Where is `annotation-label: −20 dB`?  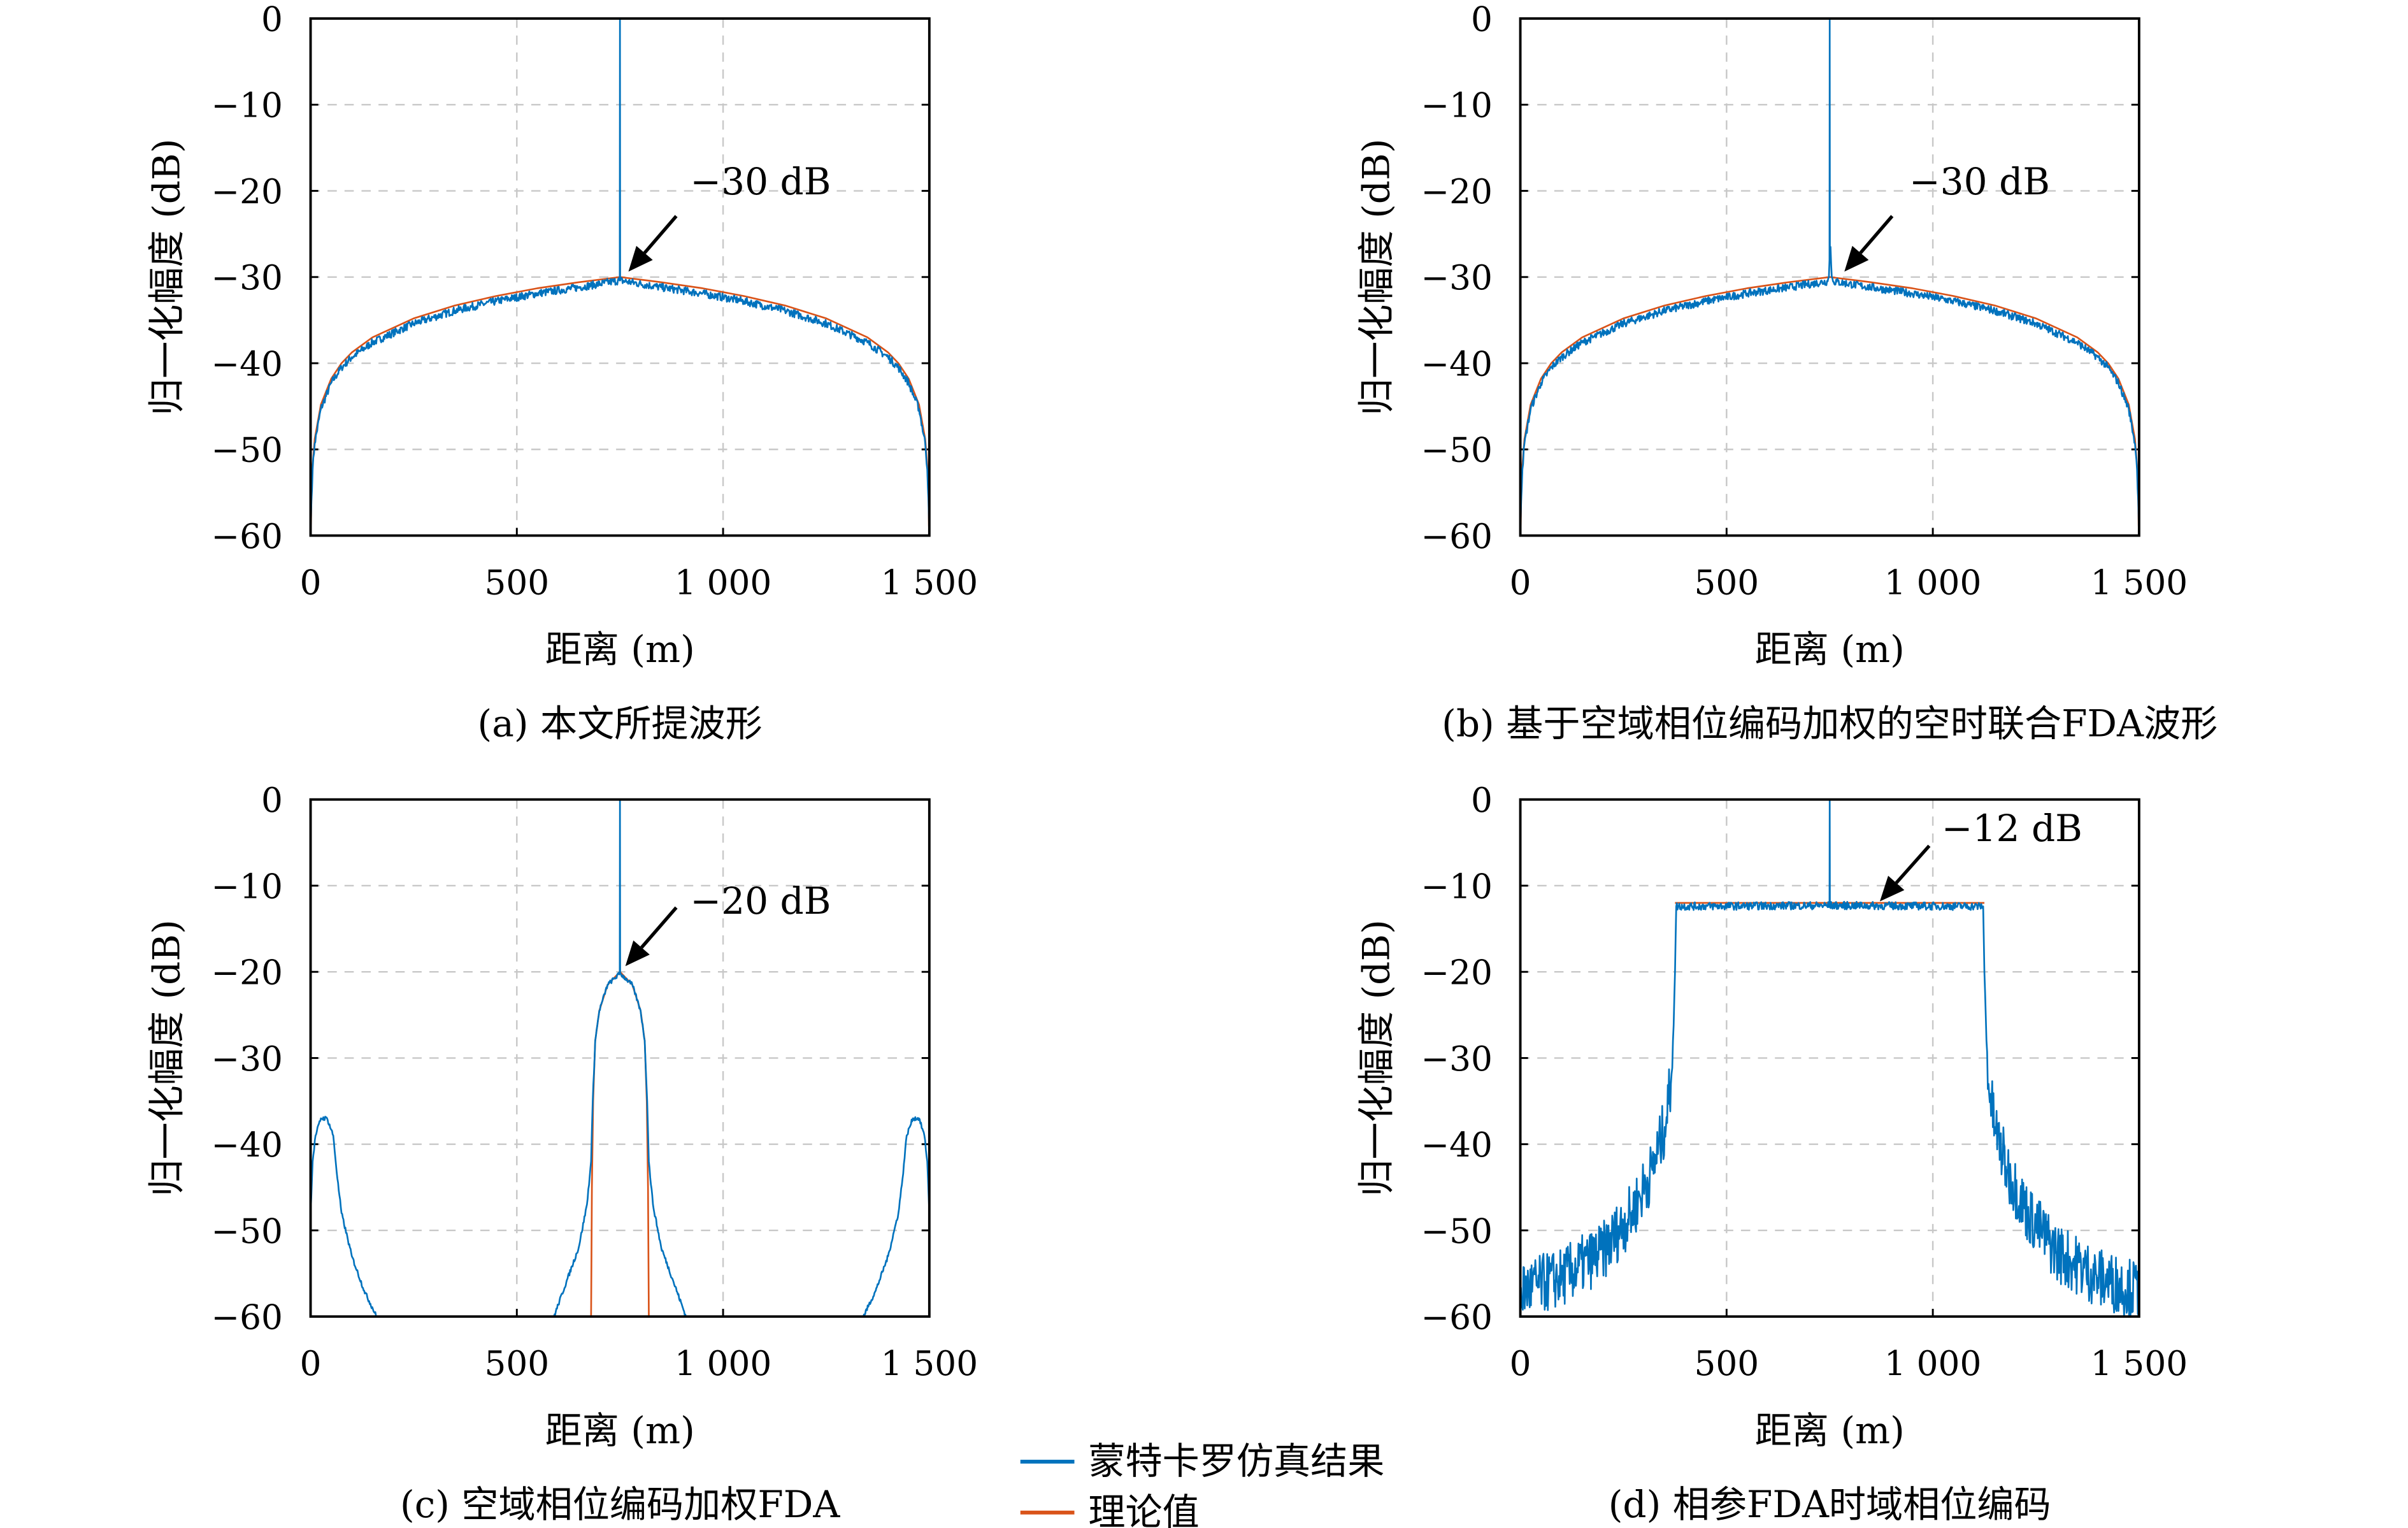 annotation-label: −20 dB is located at coordinates (760, 901).